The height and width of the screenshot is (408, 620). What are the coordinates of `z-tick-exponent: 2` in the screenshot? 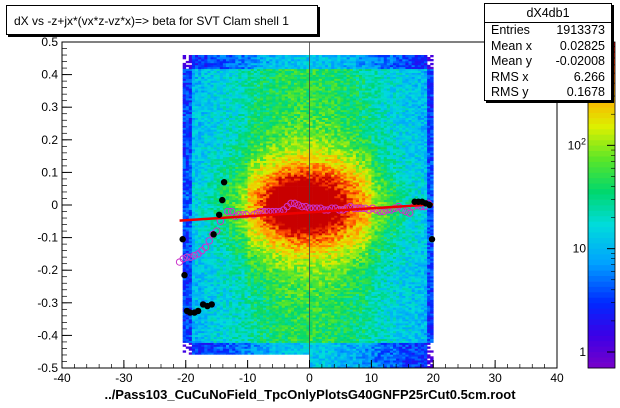 It's located at (583, 141).